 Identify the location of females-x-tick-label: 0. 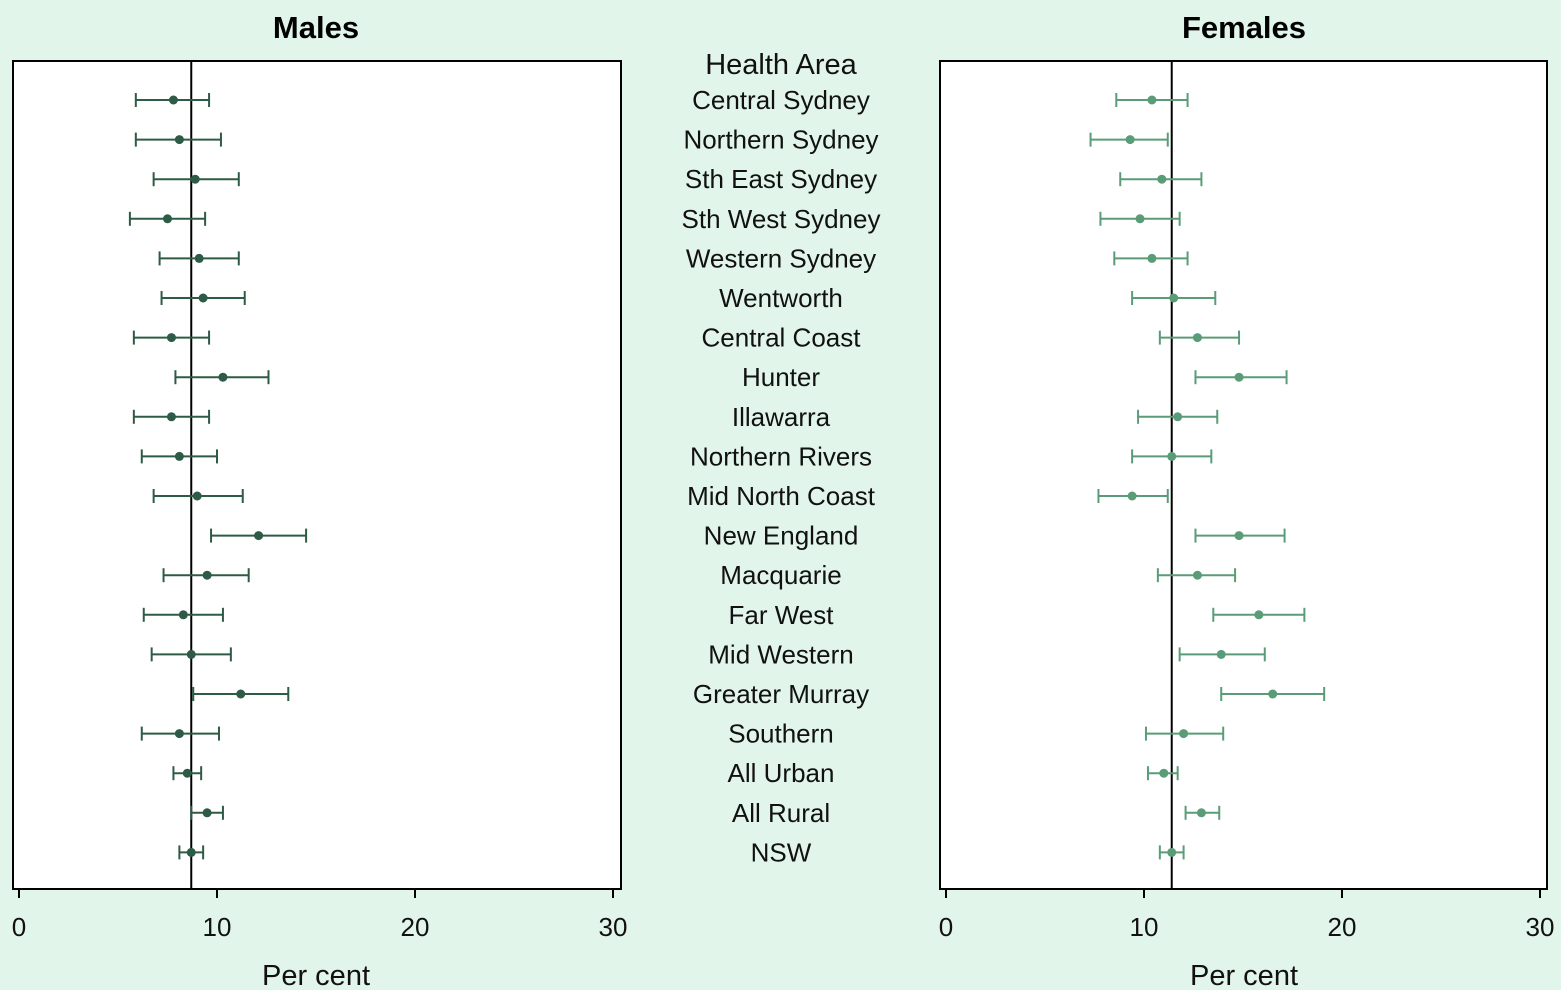
(946, 927).